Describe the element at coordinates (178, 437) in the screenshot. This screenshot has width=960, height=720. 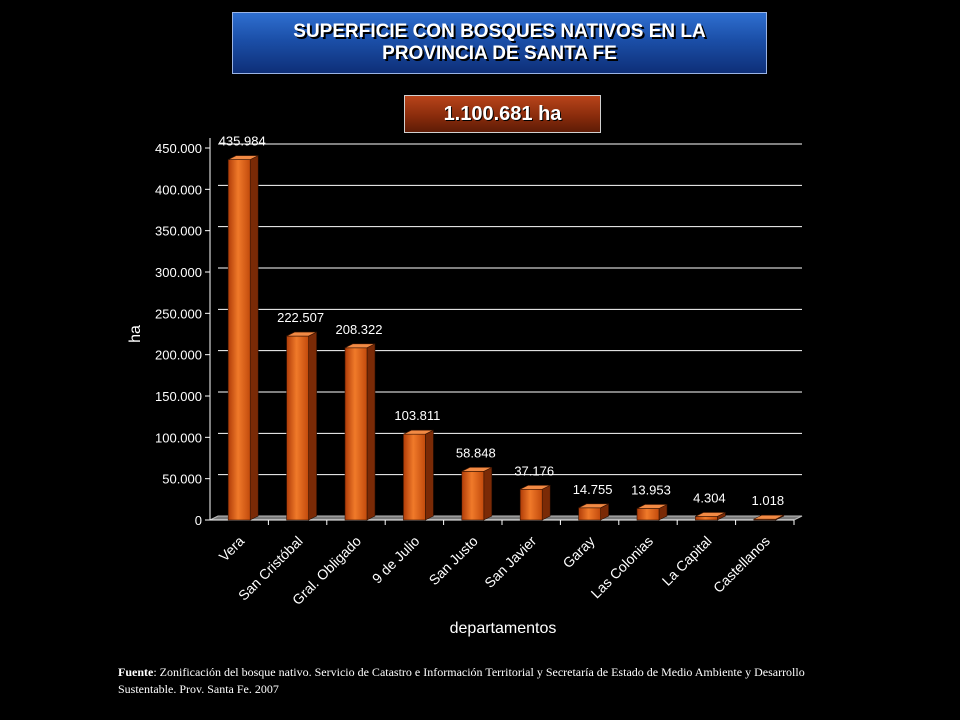
I see `y-tick-label: 100.000` at that location.